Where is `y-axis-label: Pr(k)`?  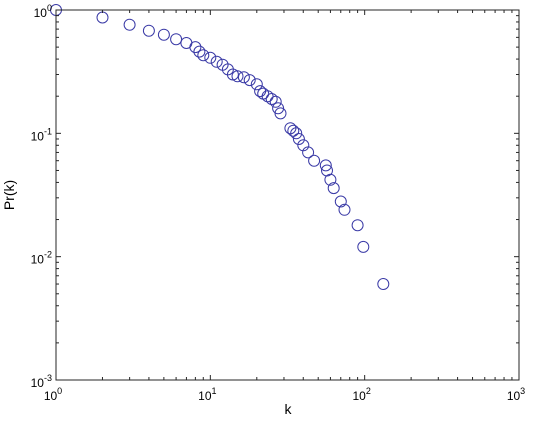
y-axis-label: Pr(k) is located at coordinates (9, 195).